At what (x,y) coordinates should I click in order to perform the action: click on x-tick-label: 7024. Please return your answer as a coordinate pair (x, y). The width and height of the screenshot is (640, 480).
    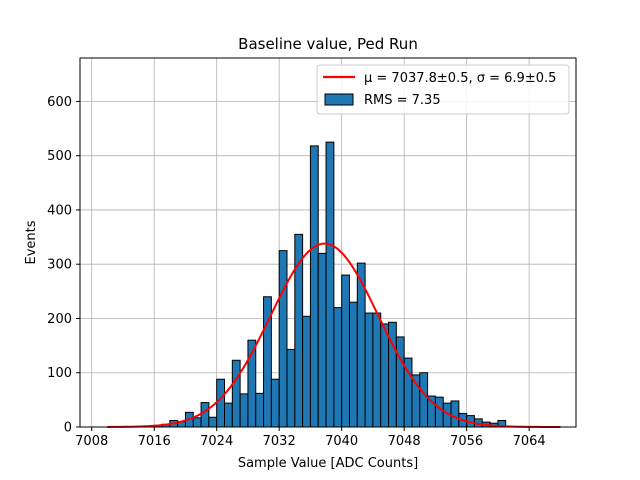
    Looking at the image, I should click on (216, 441).